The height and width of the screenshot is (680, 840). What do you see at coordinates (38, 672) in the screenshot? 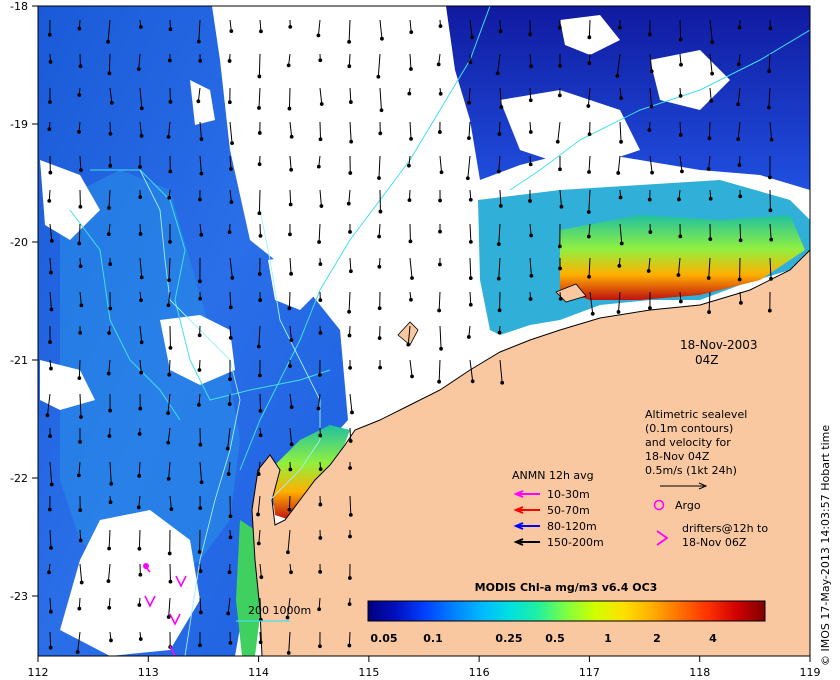
I see `x-tick-label: 112` at bounding box center [38, 672].